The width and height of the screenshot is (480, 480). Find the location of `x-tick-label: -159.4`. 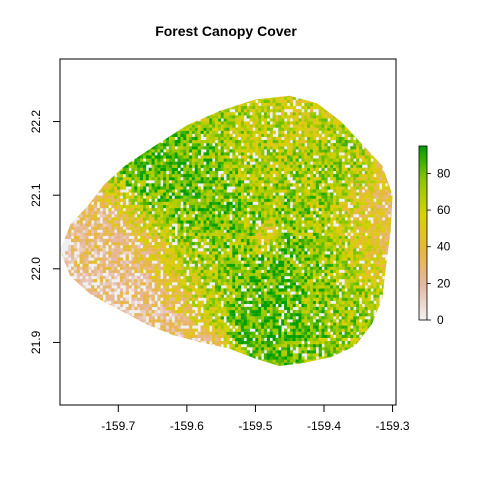

x-tick-label: -159.4 is located at coordinates (324, 426).